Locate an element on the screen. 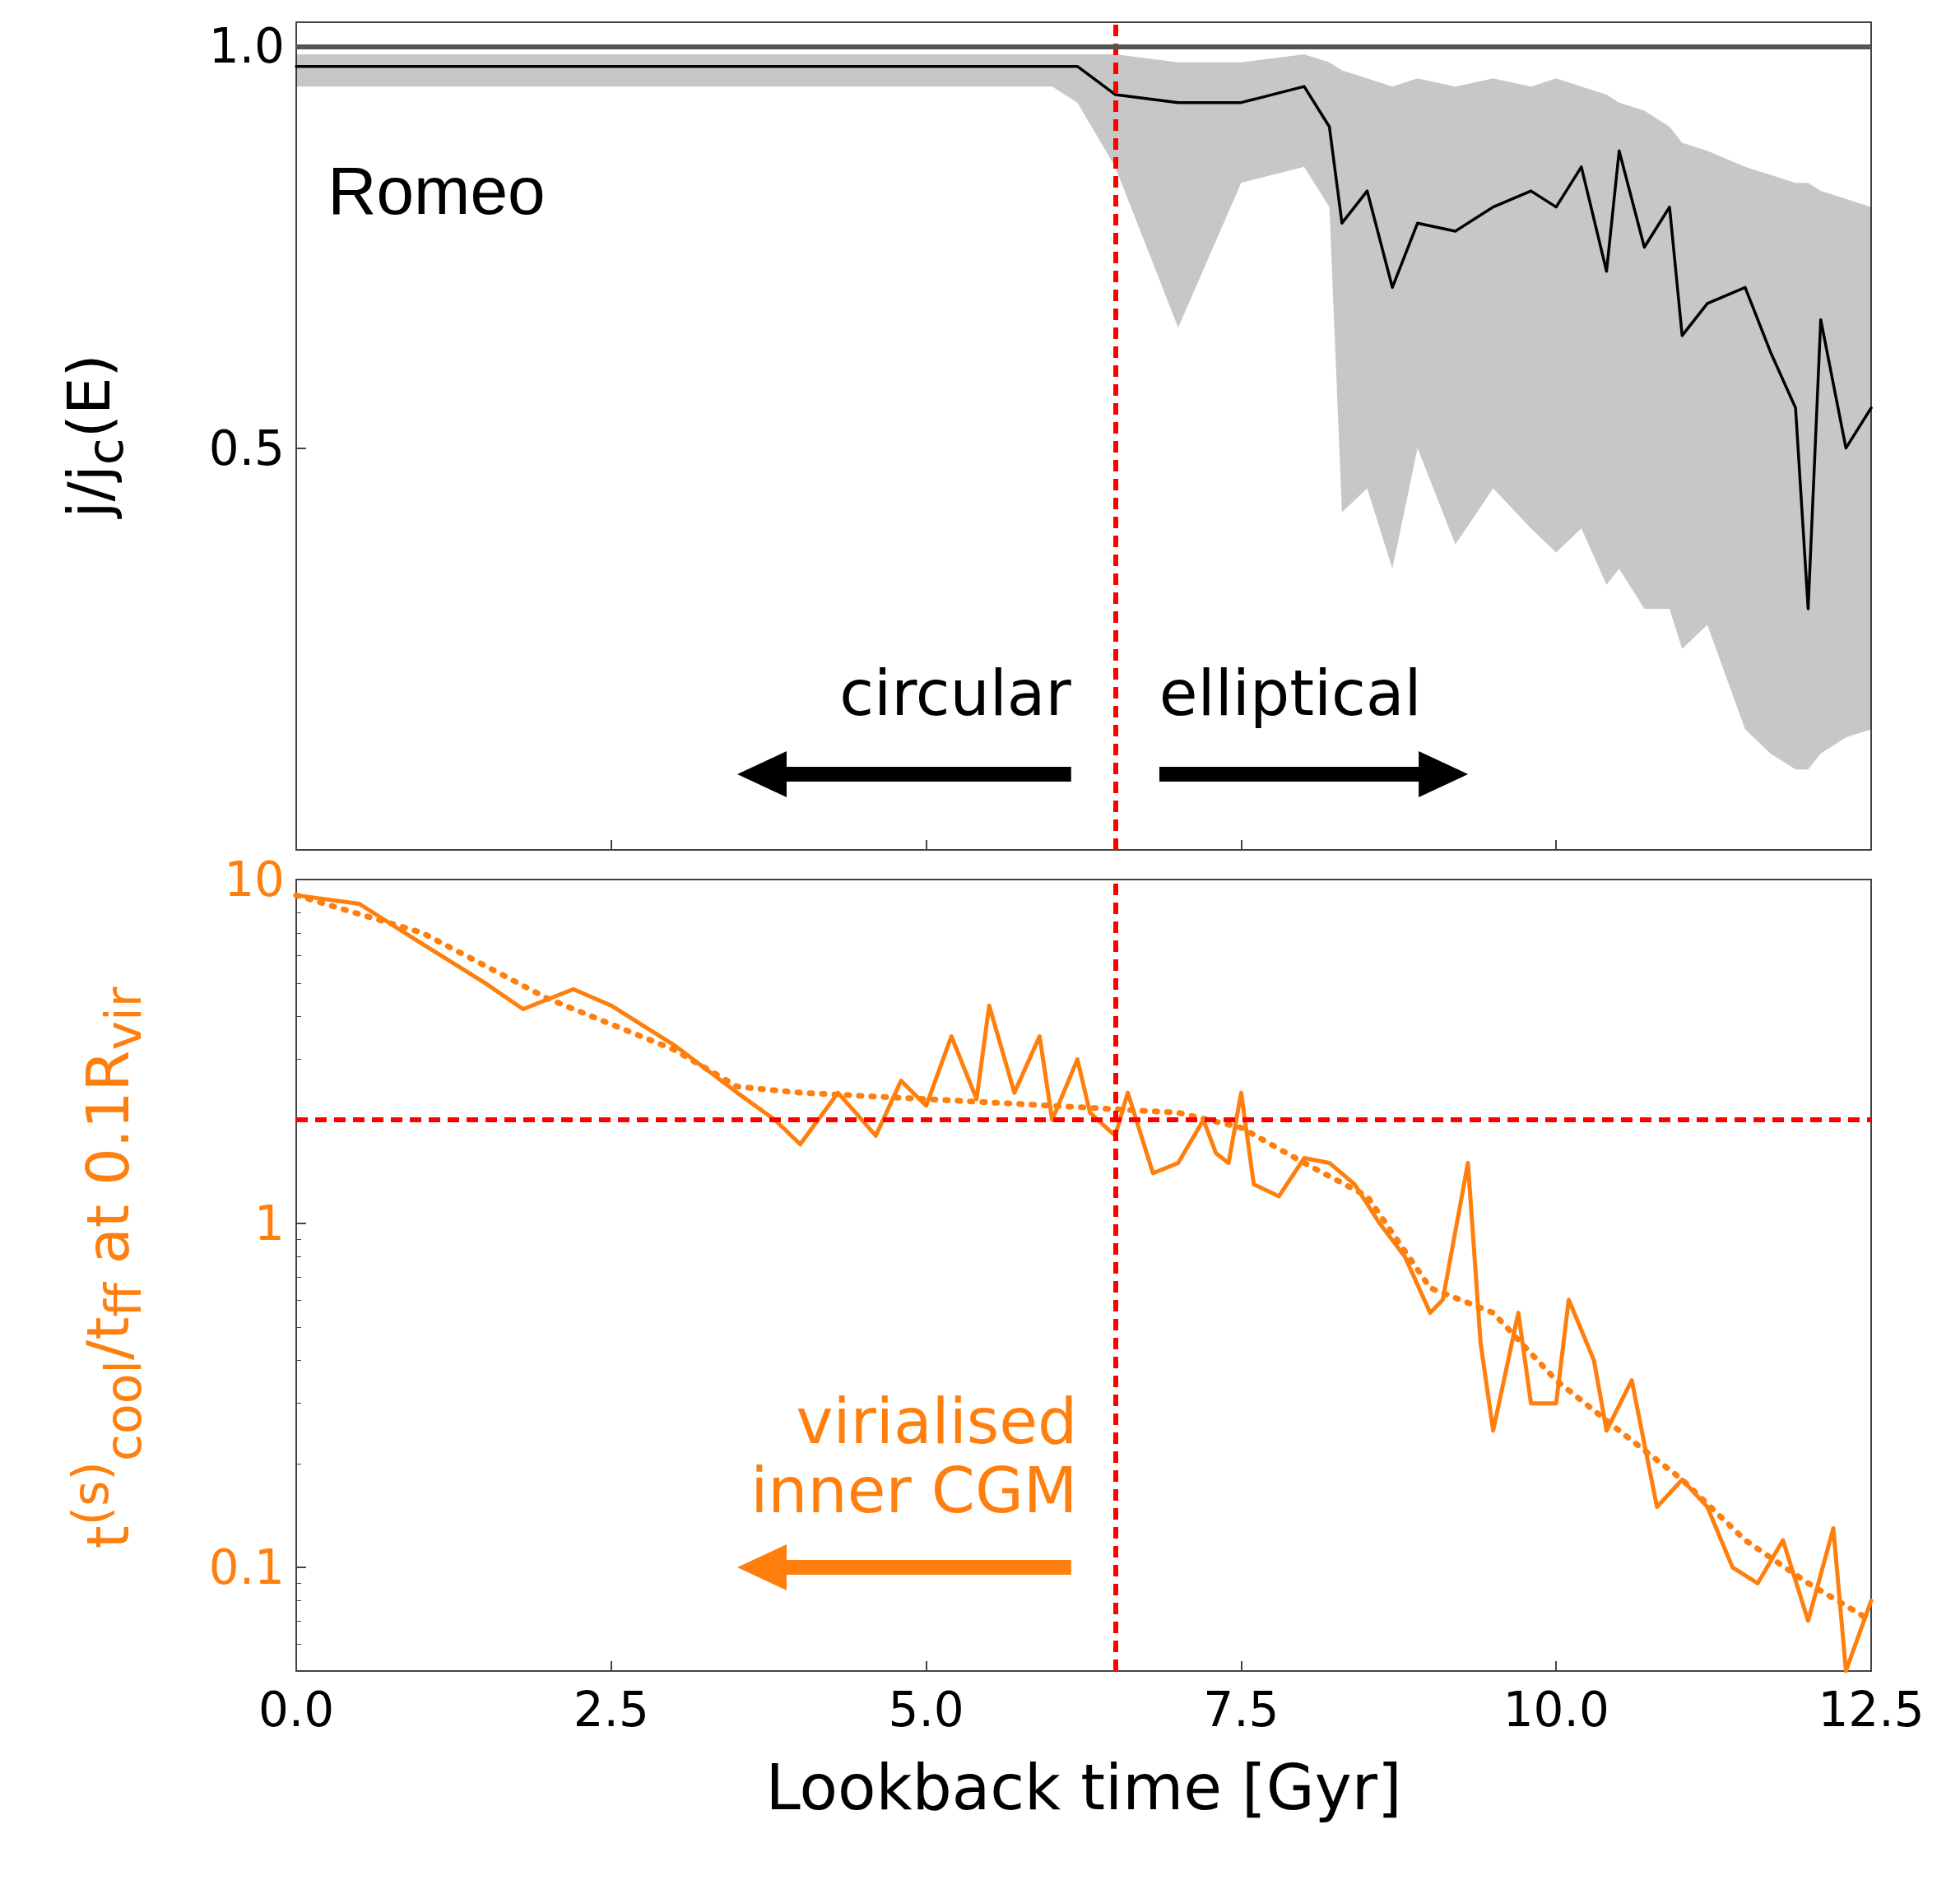 This screenshot has width=1960, height=1880. x-tick-label: 7.5 is located at coordinates (1241, 1710).